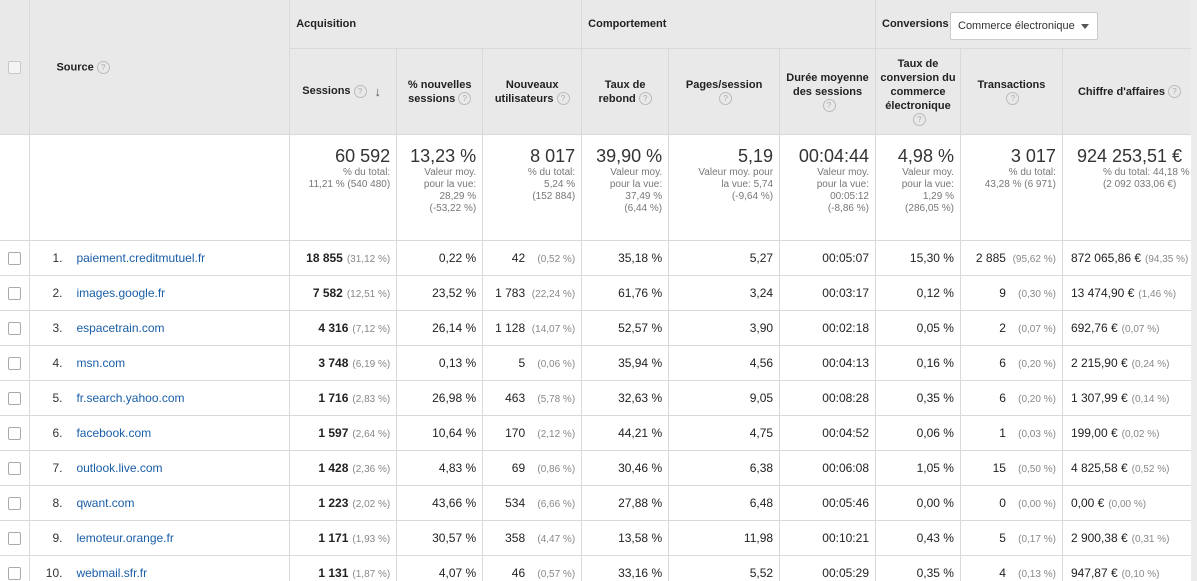  What do you see at coordinates (1157, 294) in the screenshot?
I see `revenue-pct: (1,46 %)` at bounding box center [1157, 294].